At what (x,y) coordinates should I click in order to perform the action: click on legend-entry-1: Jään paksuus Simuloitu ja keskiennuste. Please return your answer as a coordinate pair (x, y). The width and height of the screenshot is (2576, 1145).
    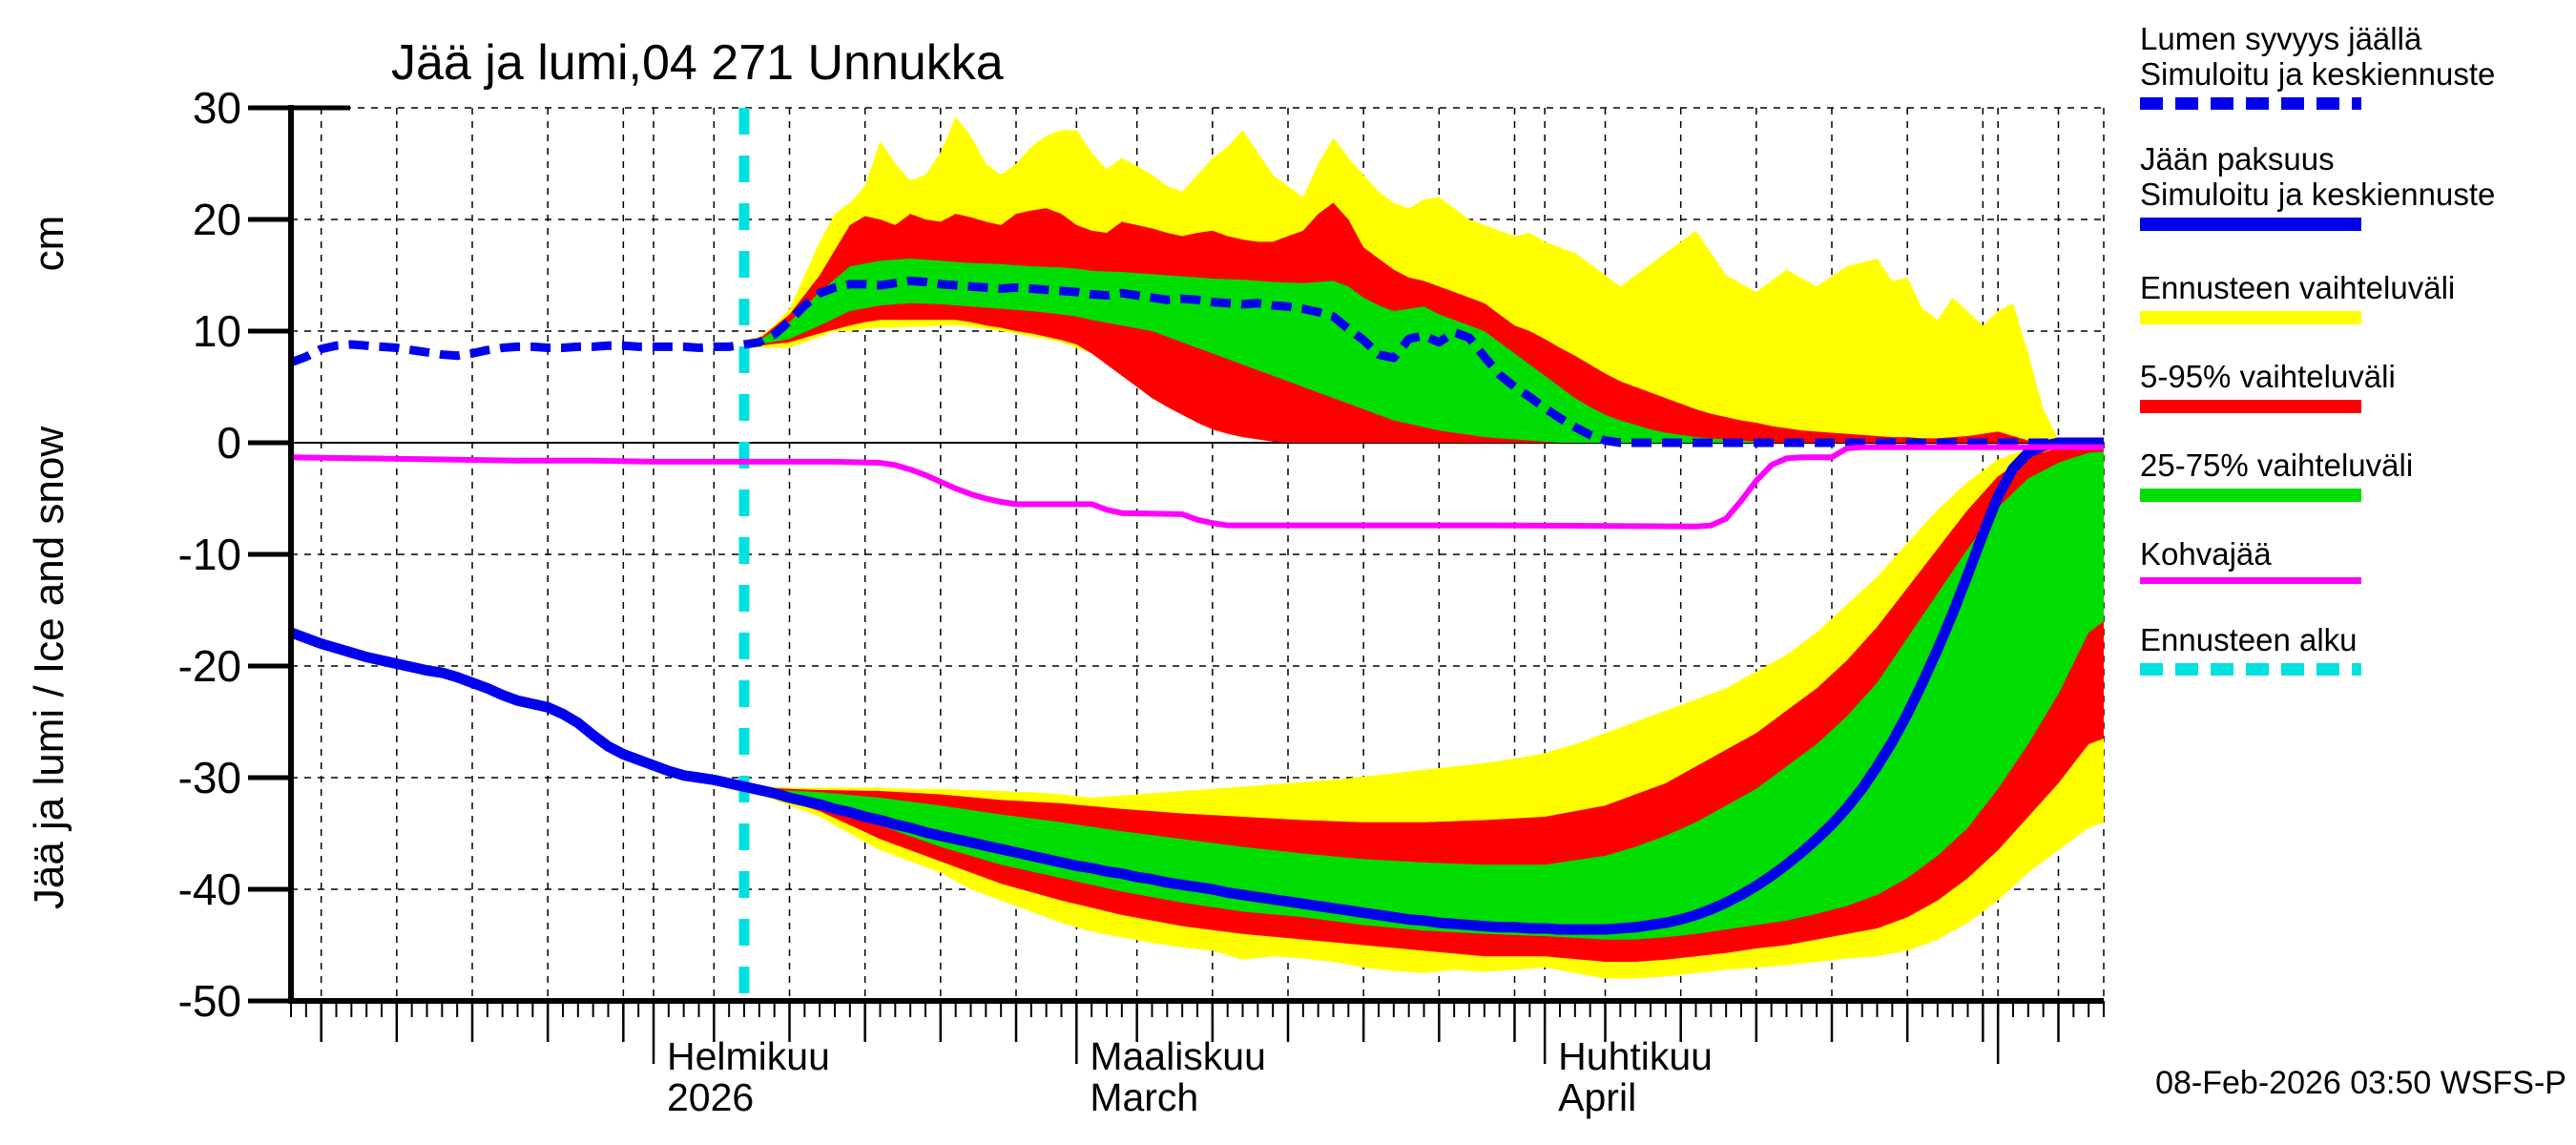
    Looking at the image, I should click on (2354, 186).